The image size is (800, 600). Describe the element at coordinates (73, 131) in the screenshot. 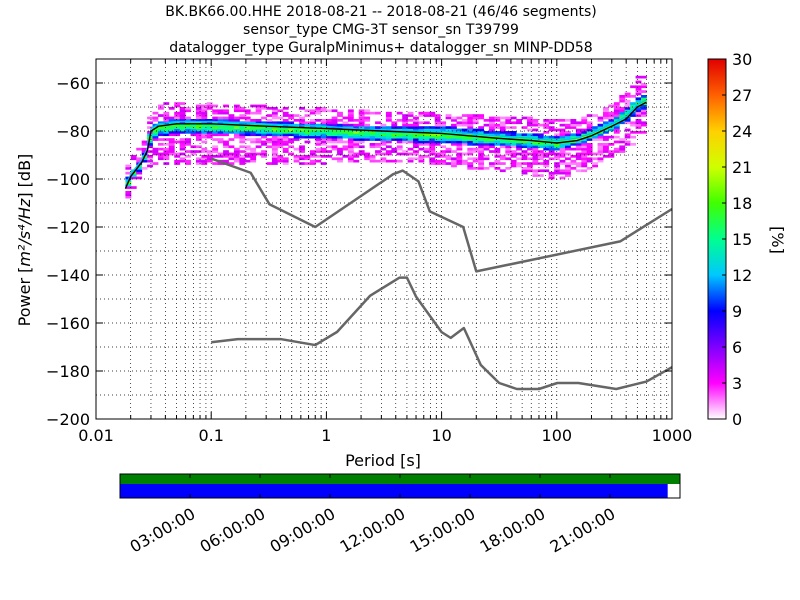

I see `y-tick-label: −80` at that location.